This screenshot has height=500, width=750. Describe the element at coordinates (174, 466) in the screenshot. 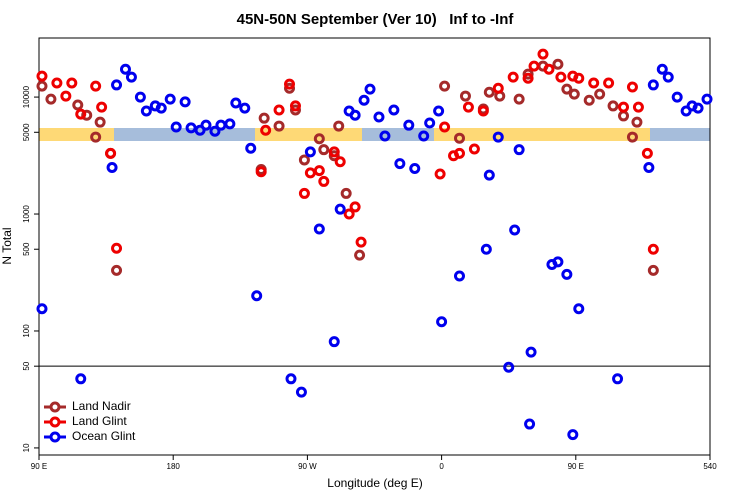

I see `x-tick-label: 180` at that location.